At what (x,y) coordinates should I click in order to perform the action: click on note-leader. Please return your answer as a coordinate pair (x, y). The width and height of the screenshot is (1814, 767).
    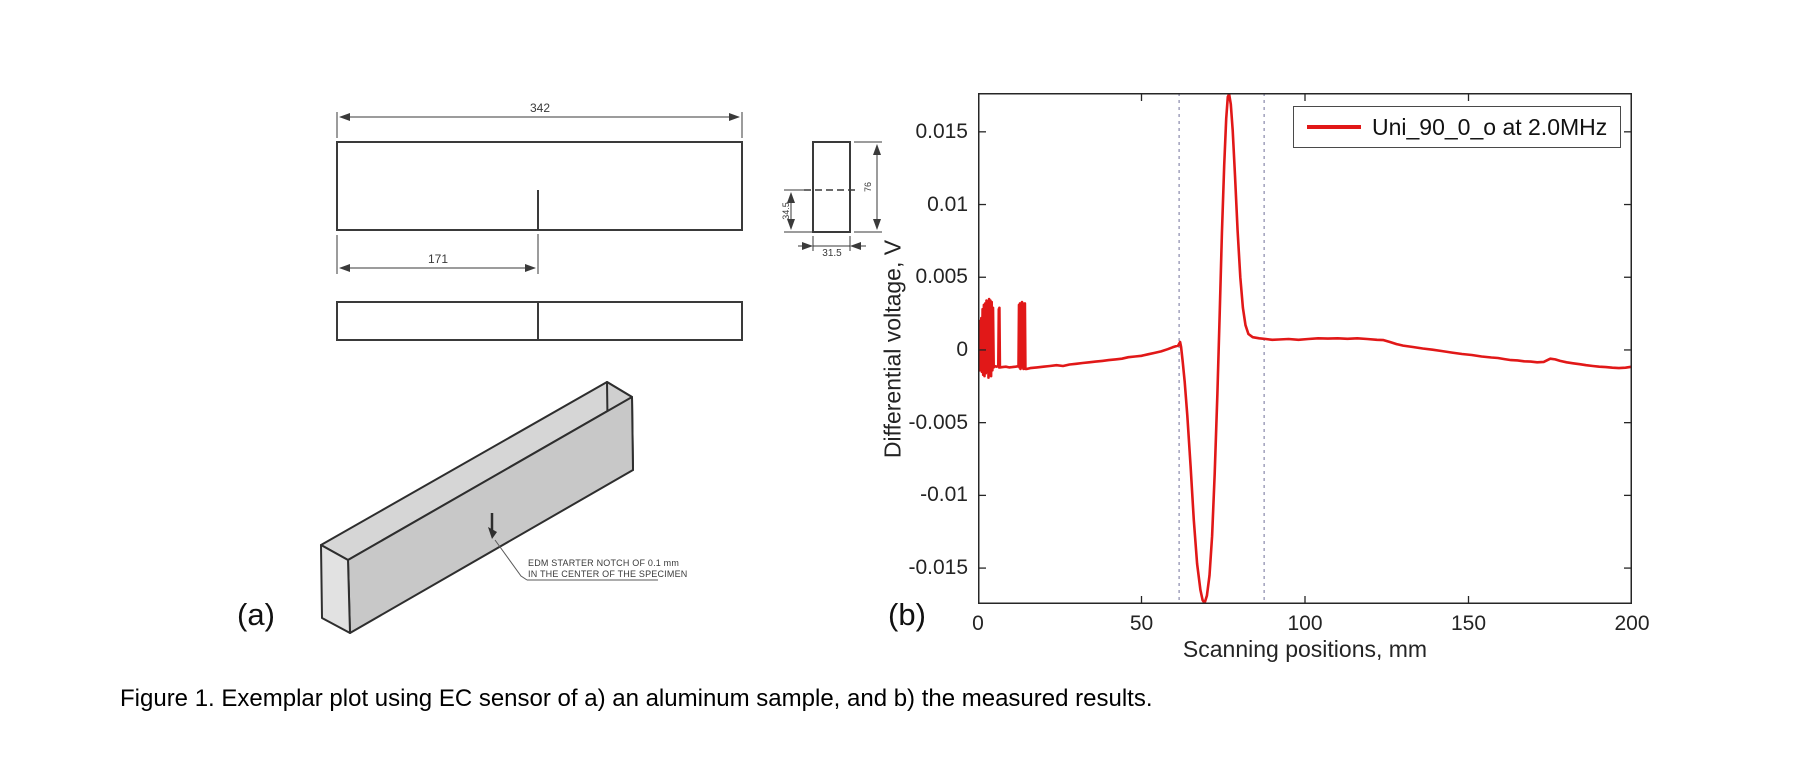
    Looking at the image, I should click on (576, 560).